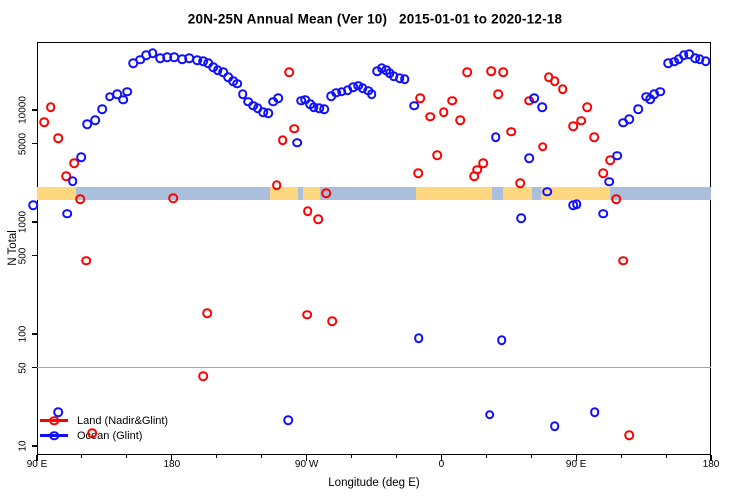 This screenshot has height=500, width=750. Describe the element at coordinates (306, 464) in the screenshot. I see `x-axis-tick-label: 90 W` at that location.